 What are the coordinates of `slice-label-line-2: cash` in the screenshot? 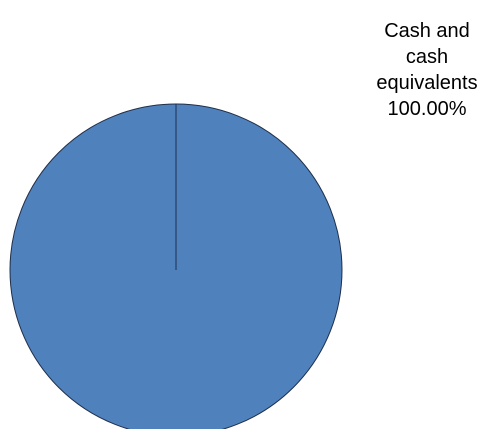 It's located at (427, 57).